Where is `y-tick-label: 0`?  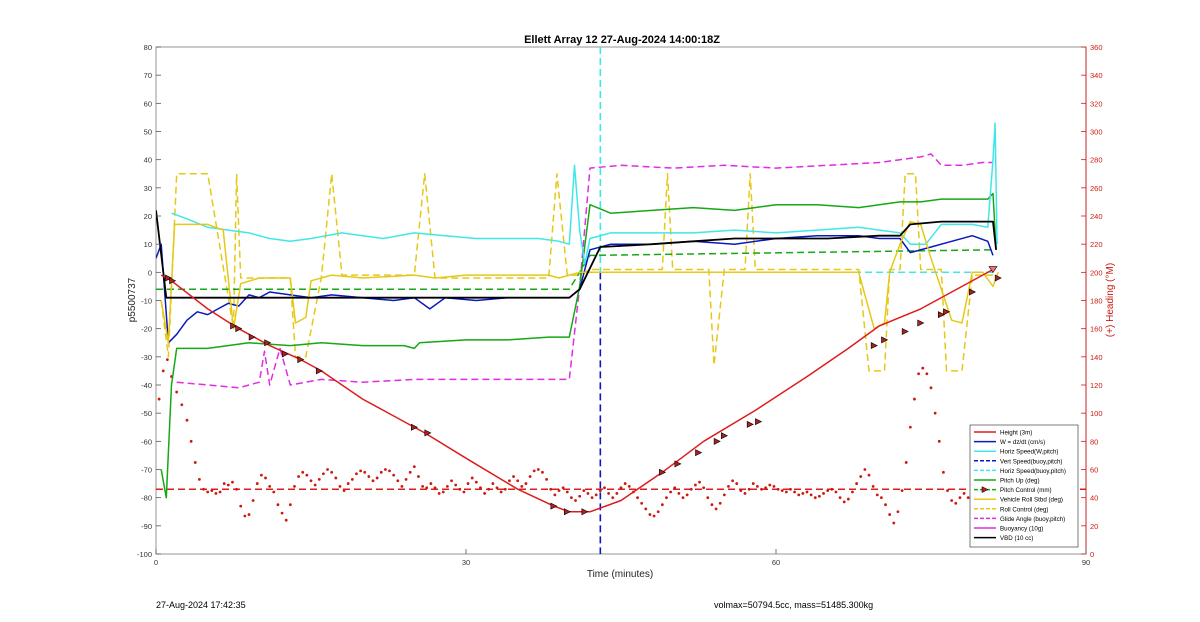
y-tick-label: 0 is located at coordinates (150, 272).